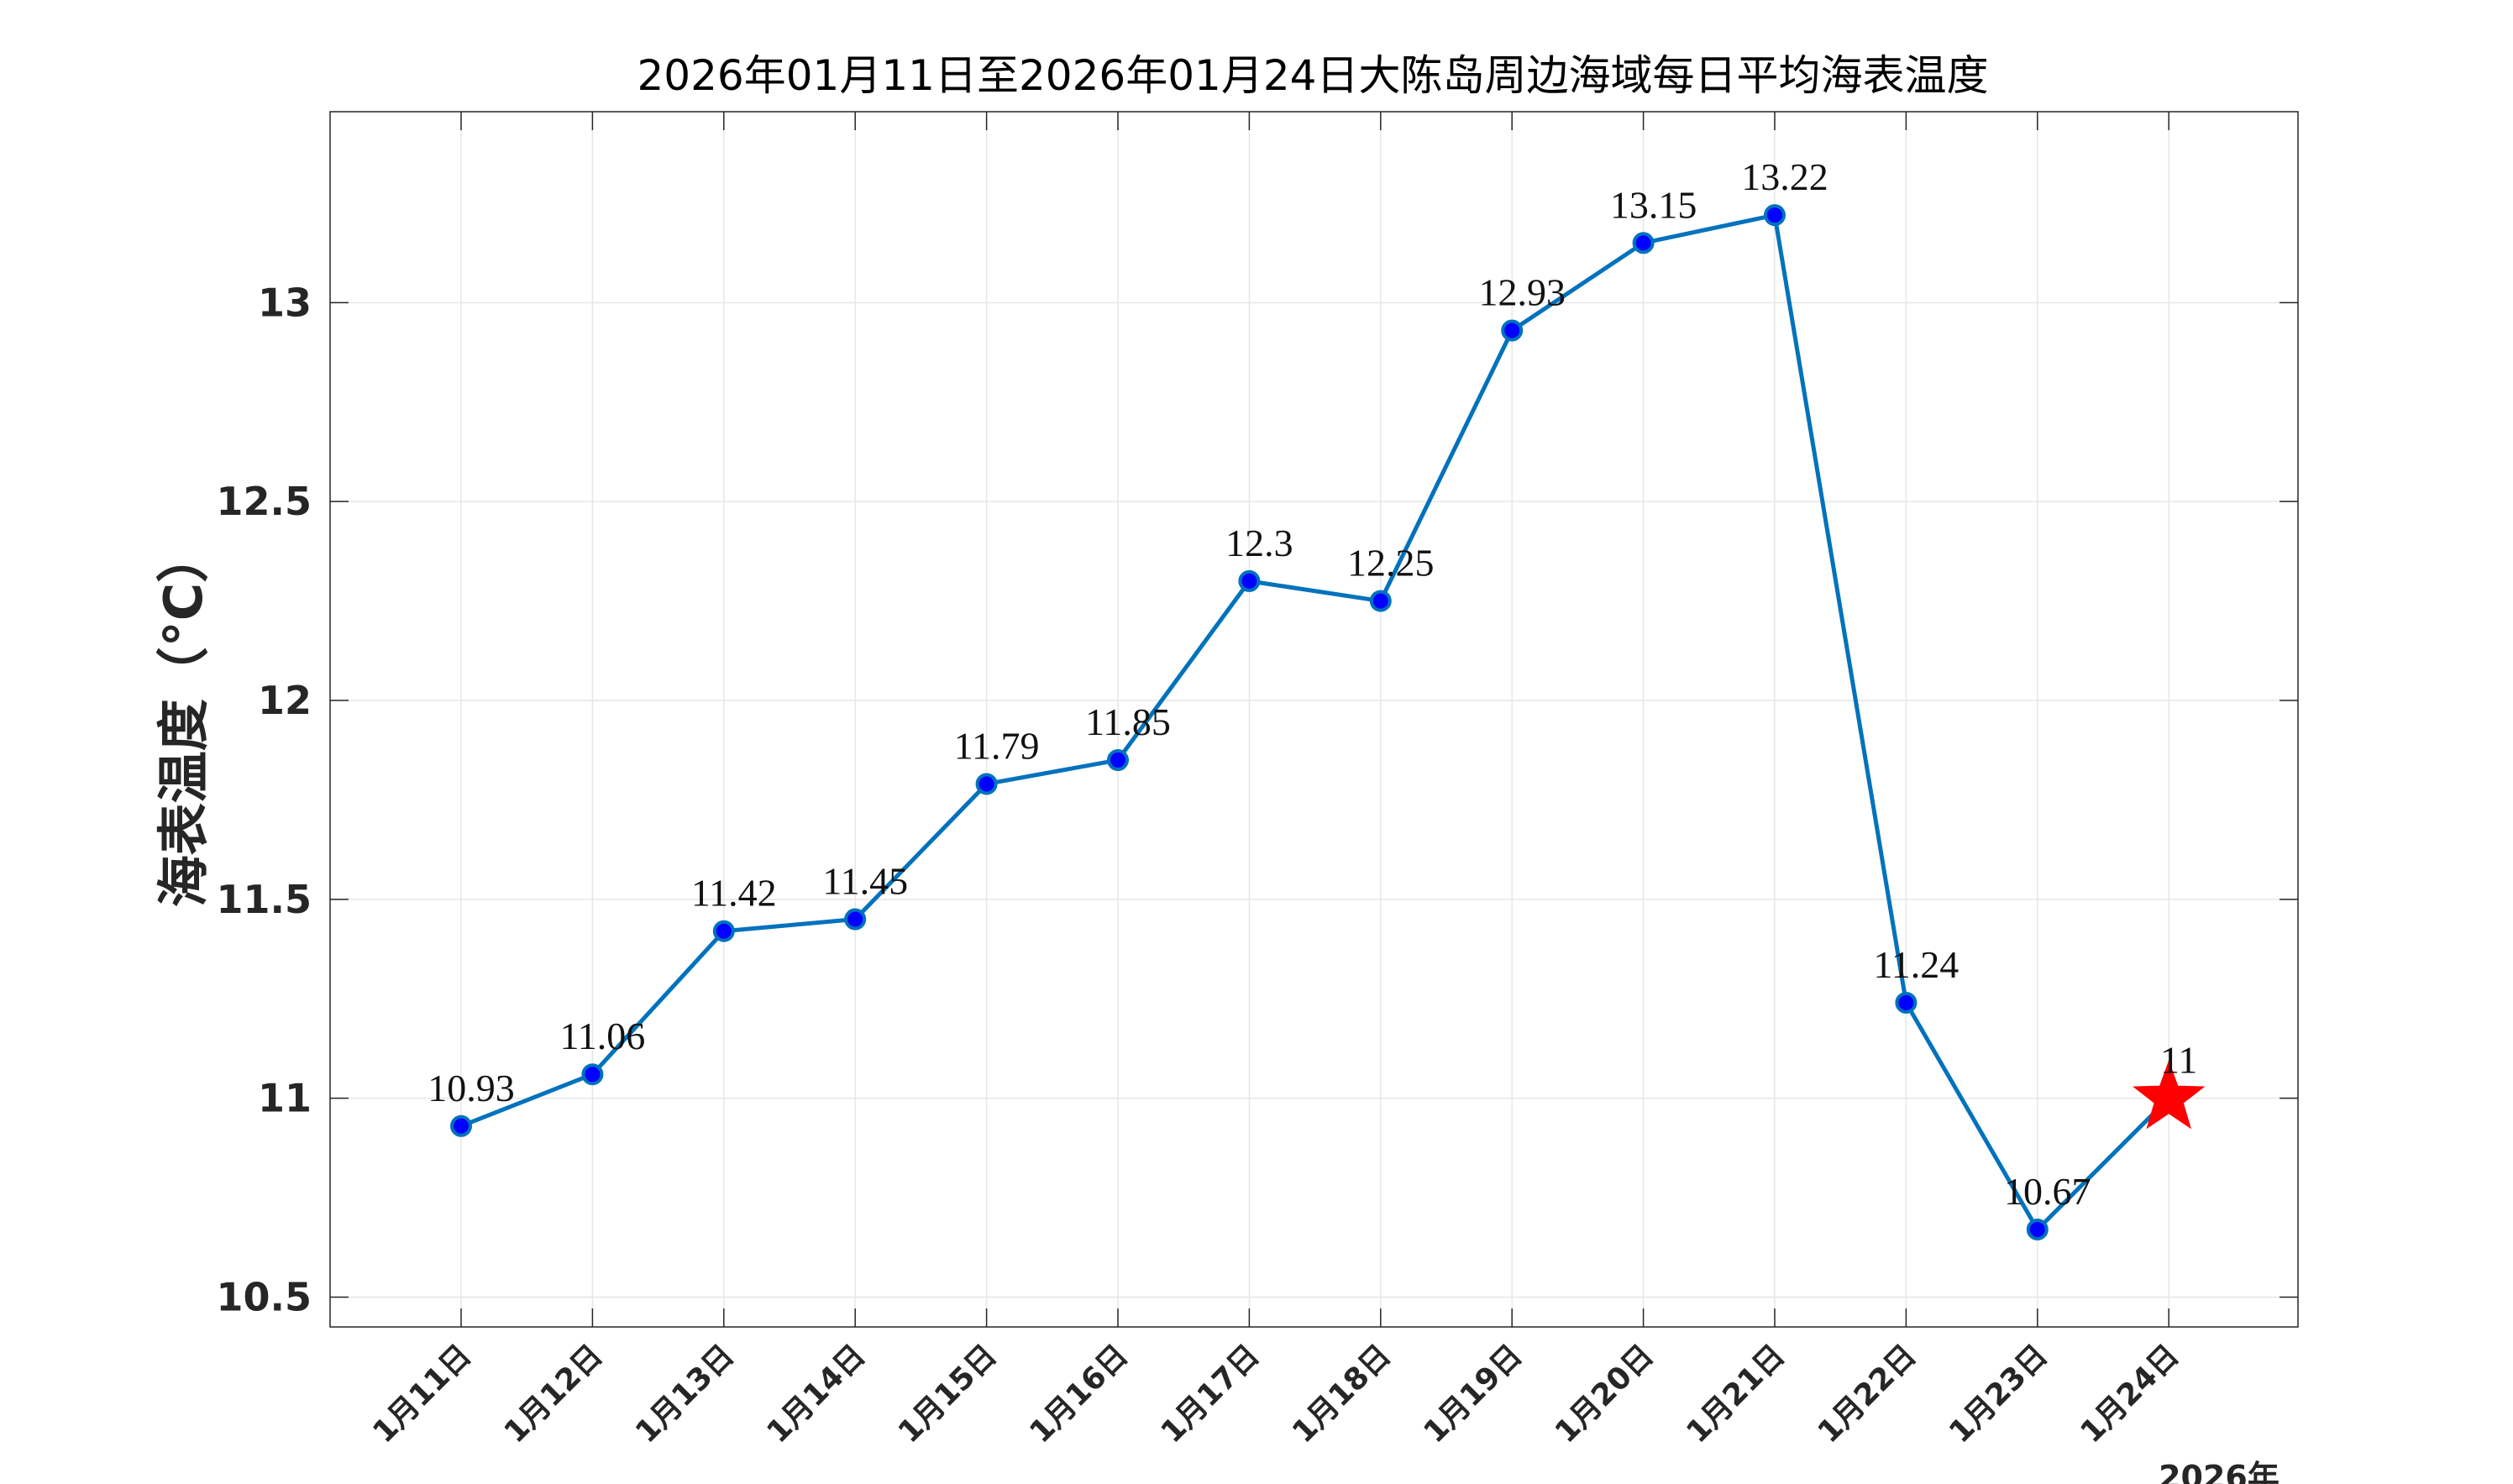 The height and width of the screenshot is (1484, 2513). What do you see at coordinates (2169, 1095) in the screenshot?
I see `highlight-star-marker` at bounding box center [2169, 1095].